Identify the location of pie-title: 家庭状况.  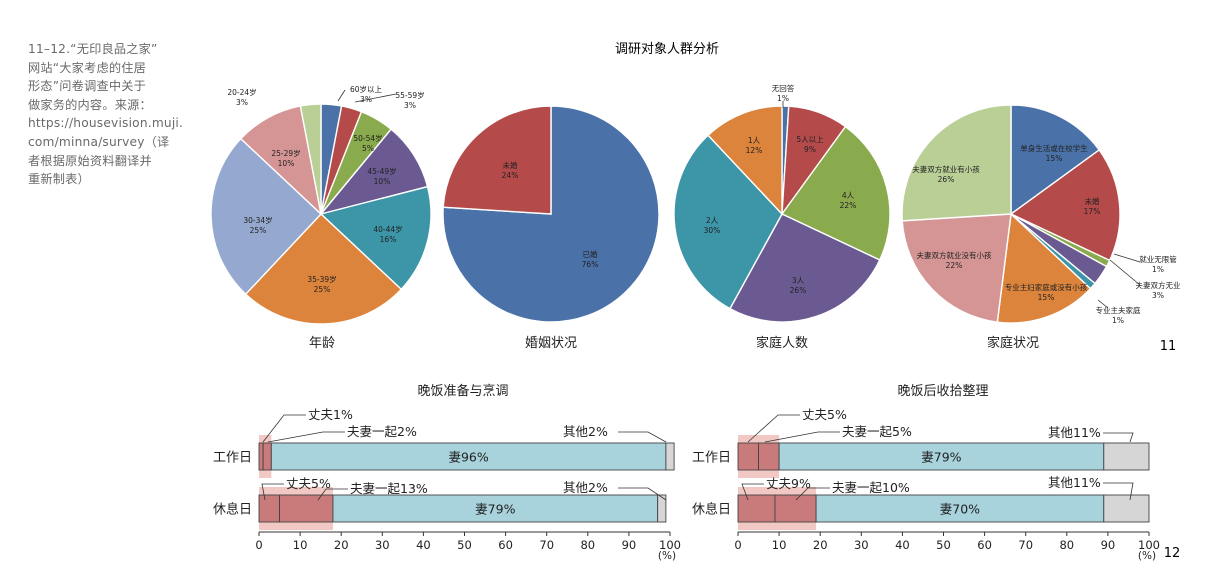
(1013, 343).